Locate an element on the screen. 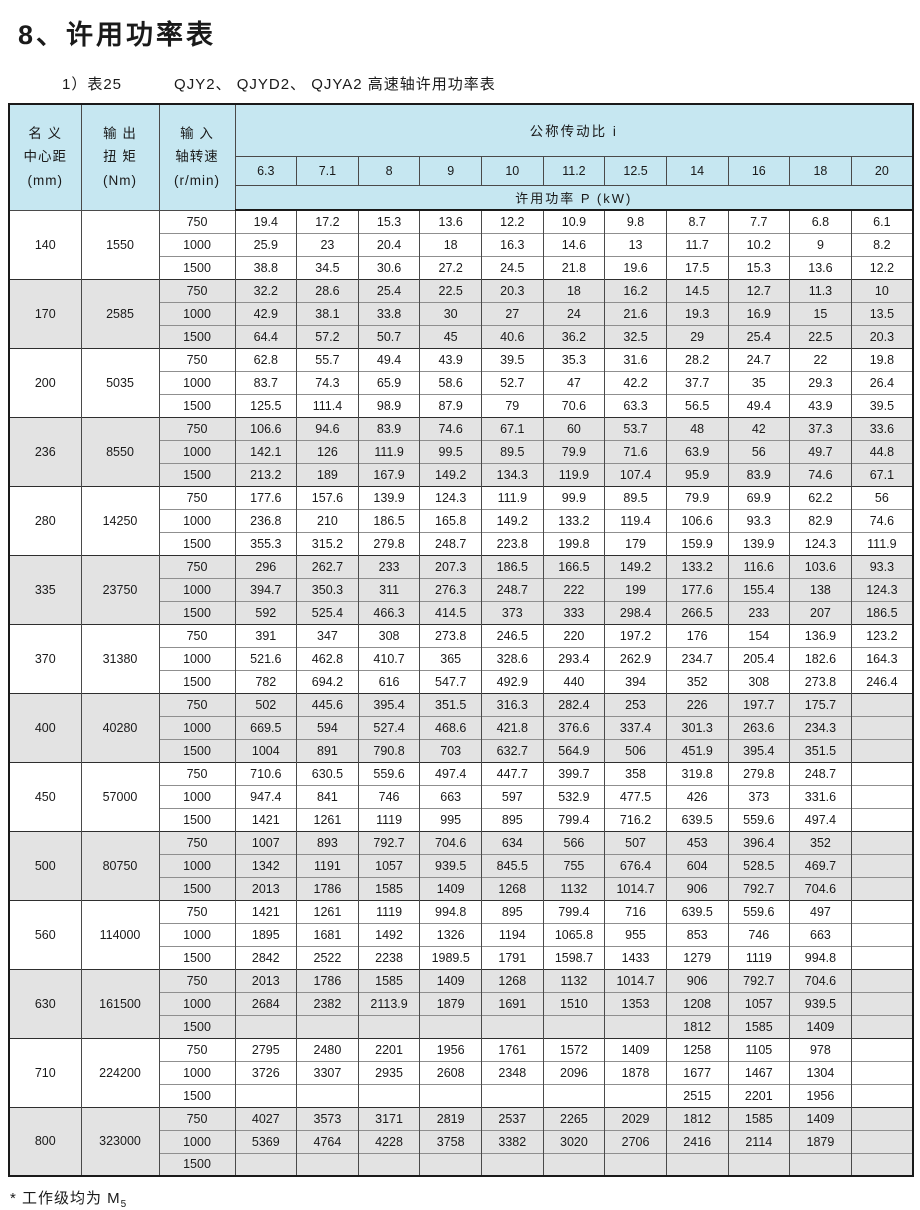 The width and height of the screenshot is (920, 1210). power-value-cell: 1353 is located at coordinates (635, 1003).